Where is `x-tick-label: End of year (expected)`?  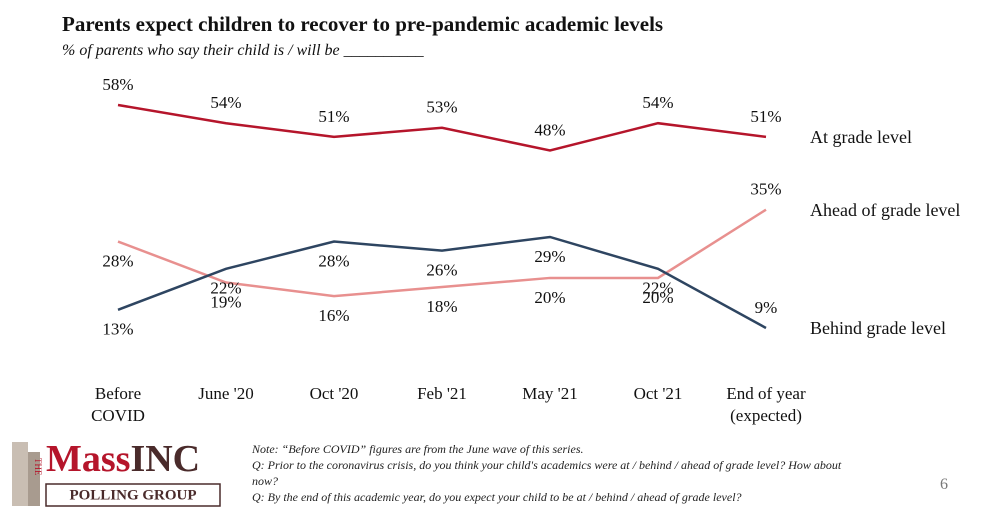 x-tick-label: End of year (expected) is located at coordinates (766, 404).